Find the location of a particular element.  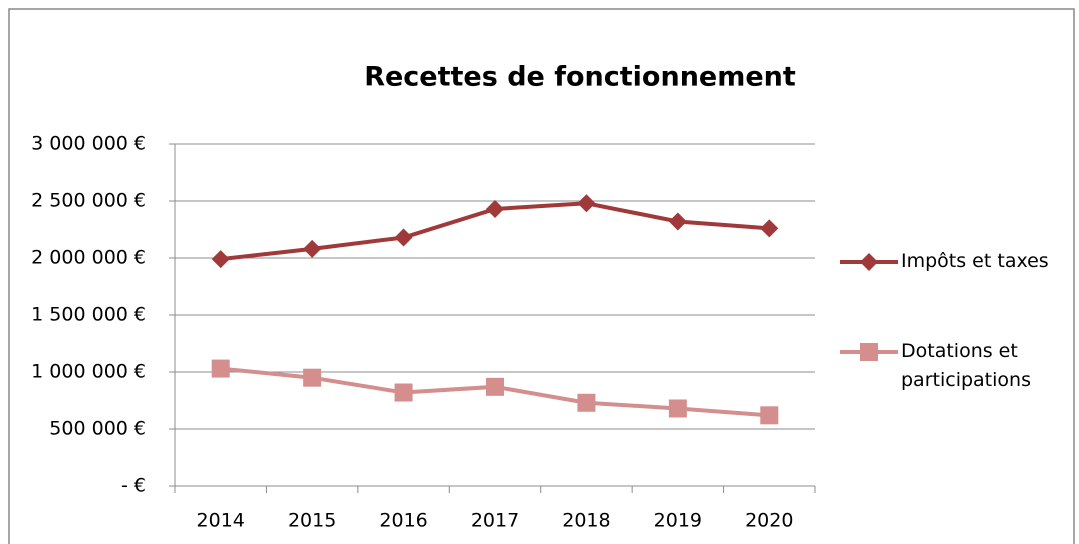

x-tick-label: 2014 is located at coordinates (221, 521).